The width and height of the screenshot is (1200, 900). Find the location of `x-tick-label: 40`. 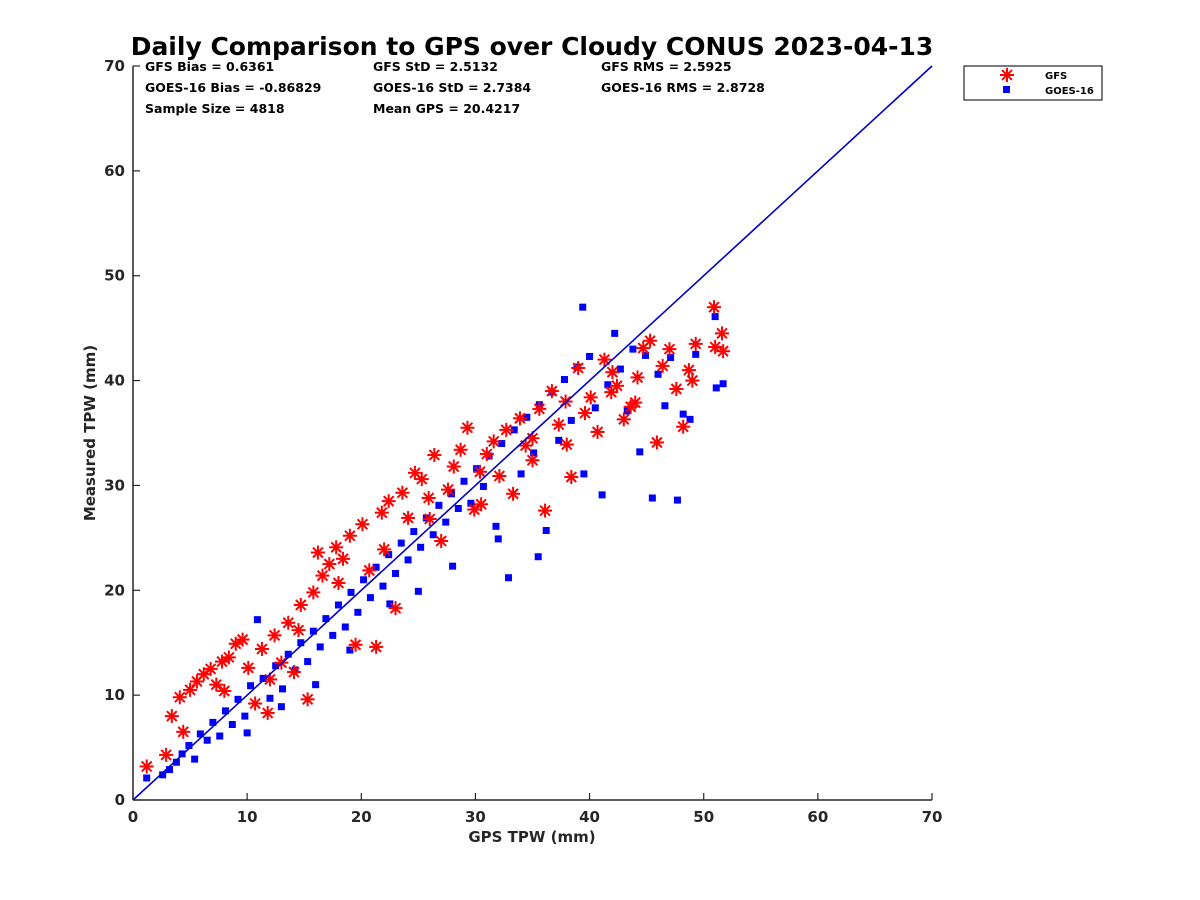

x-tick-label: 40 is located at coordinates (589, 817).